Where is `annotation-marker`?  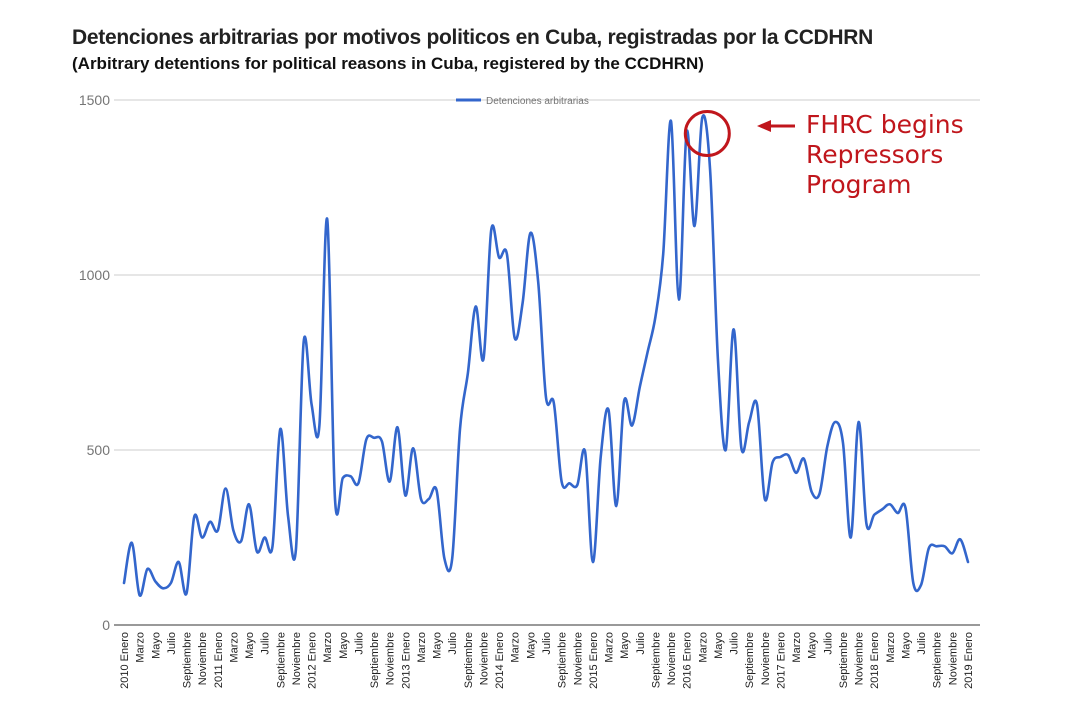 annotation-marker is located at coordinates (739, 133).